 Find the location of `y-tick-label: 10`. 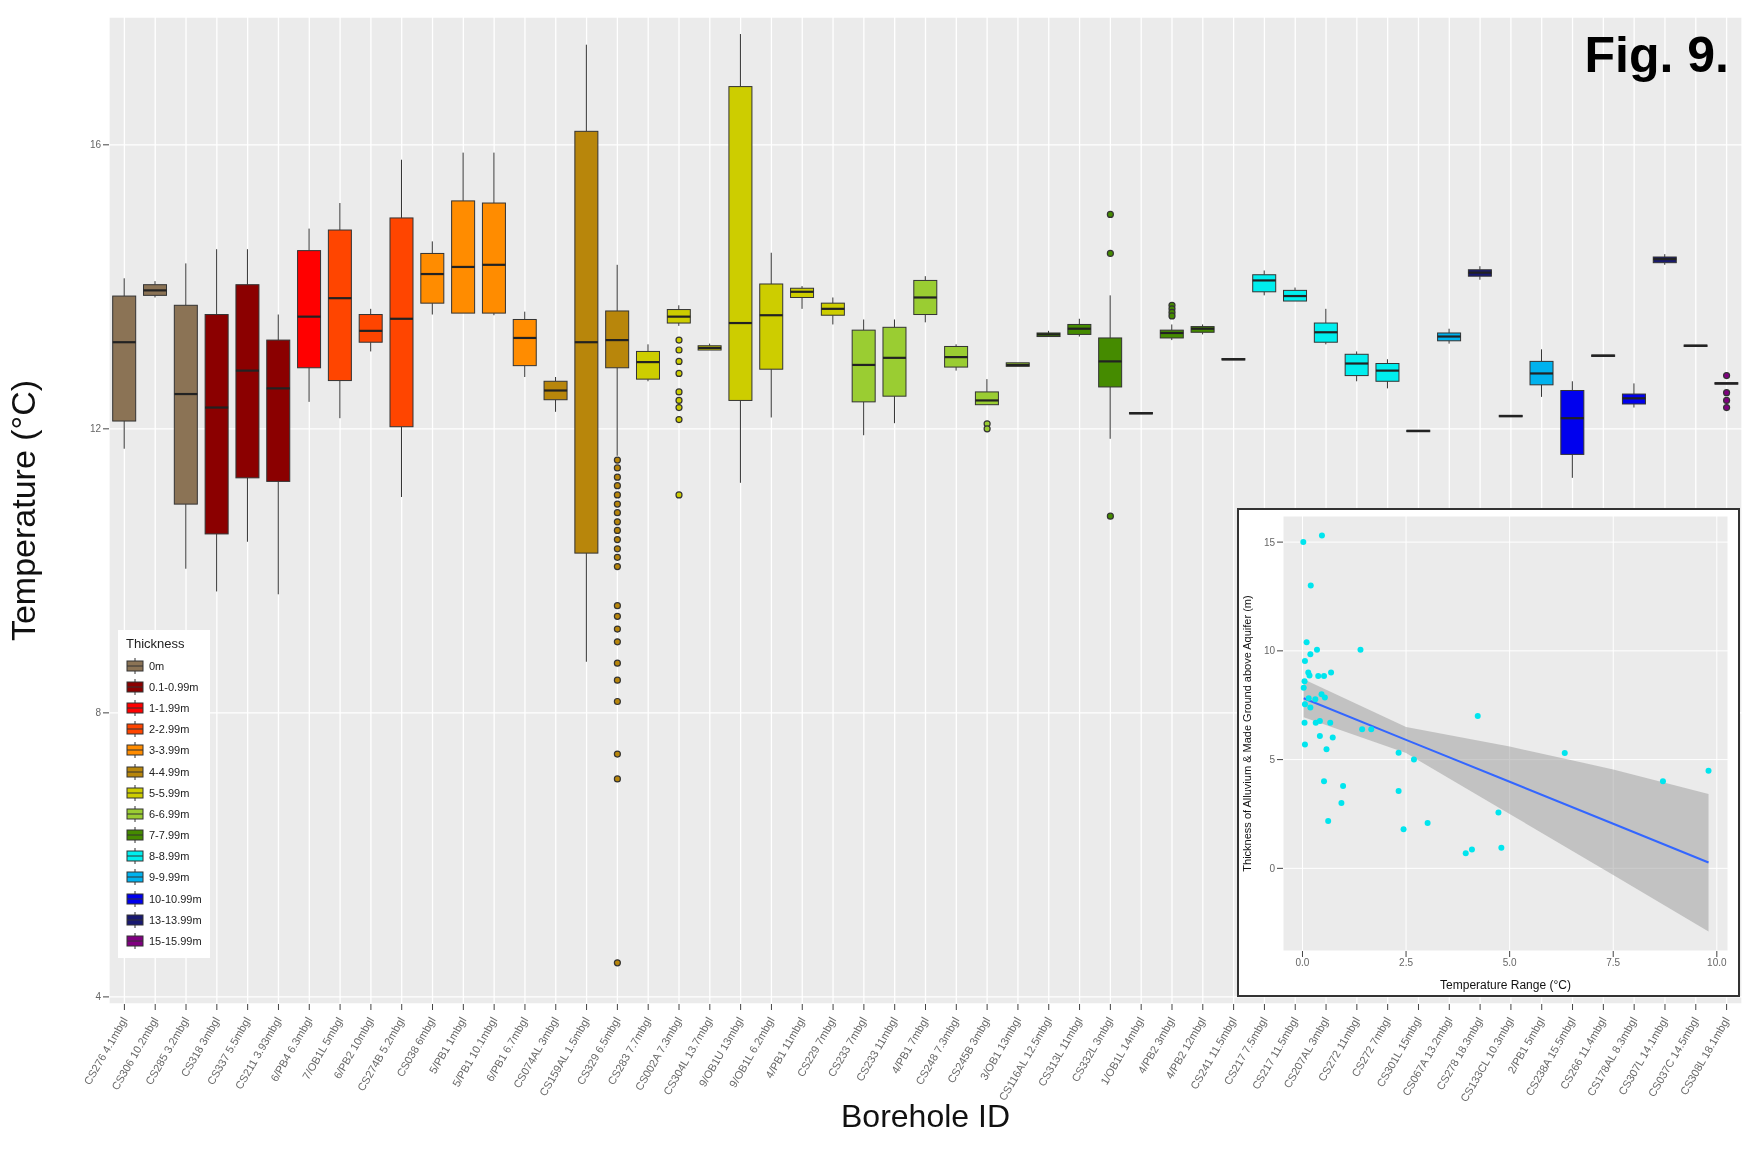

y-tick-label: 10 is located at coordinates (1269, 651).